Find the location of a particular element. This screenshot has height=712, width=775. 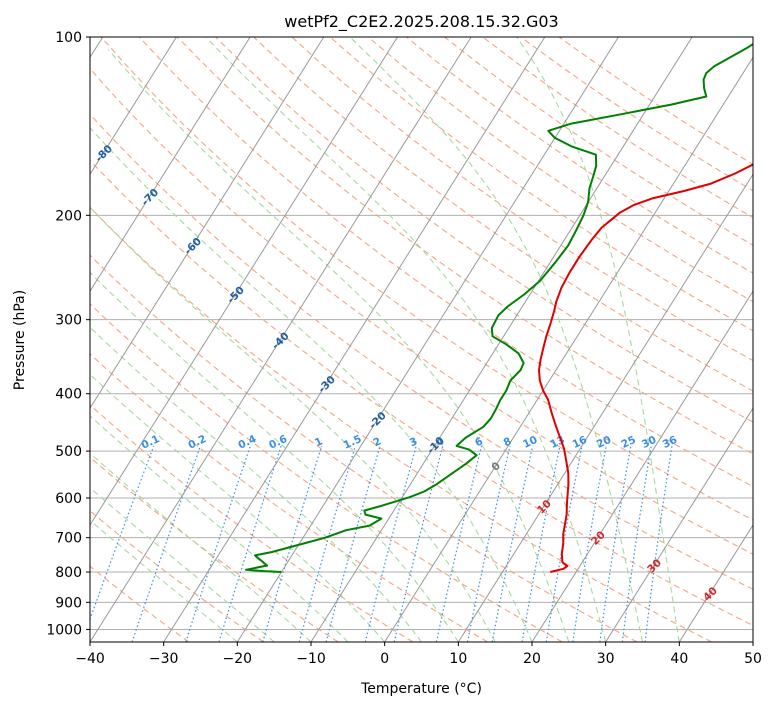

isotherm-label: -90 is located at coordinates (55, 115).